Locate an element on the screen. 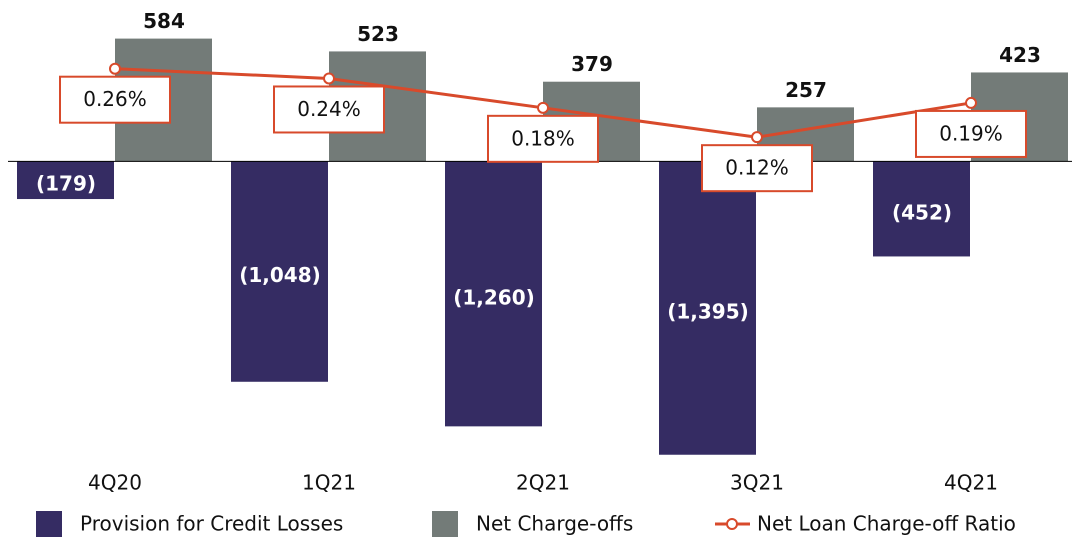 This screenshot has width=1072, height=542. data-label: 584 is located at coordinates (164, 21).